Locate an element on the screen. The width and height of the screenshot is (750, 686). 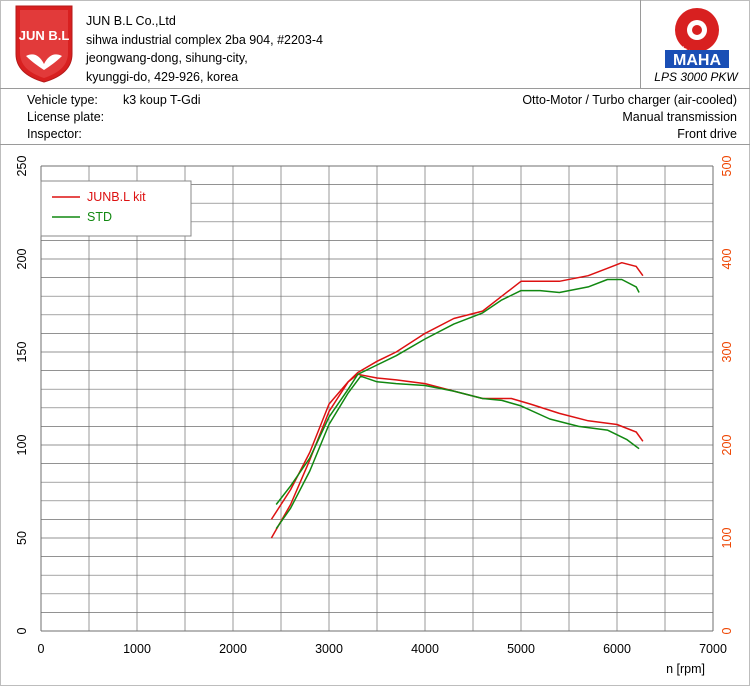
vehicle-type-value: k3 koup T-Gdi is located at coordinates (162, 100).